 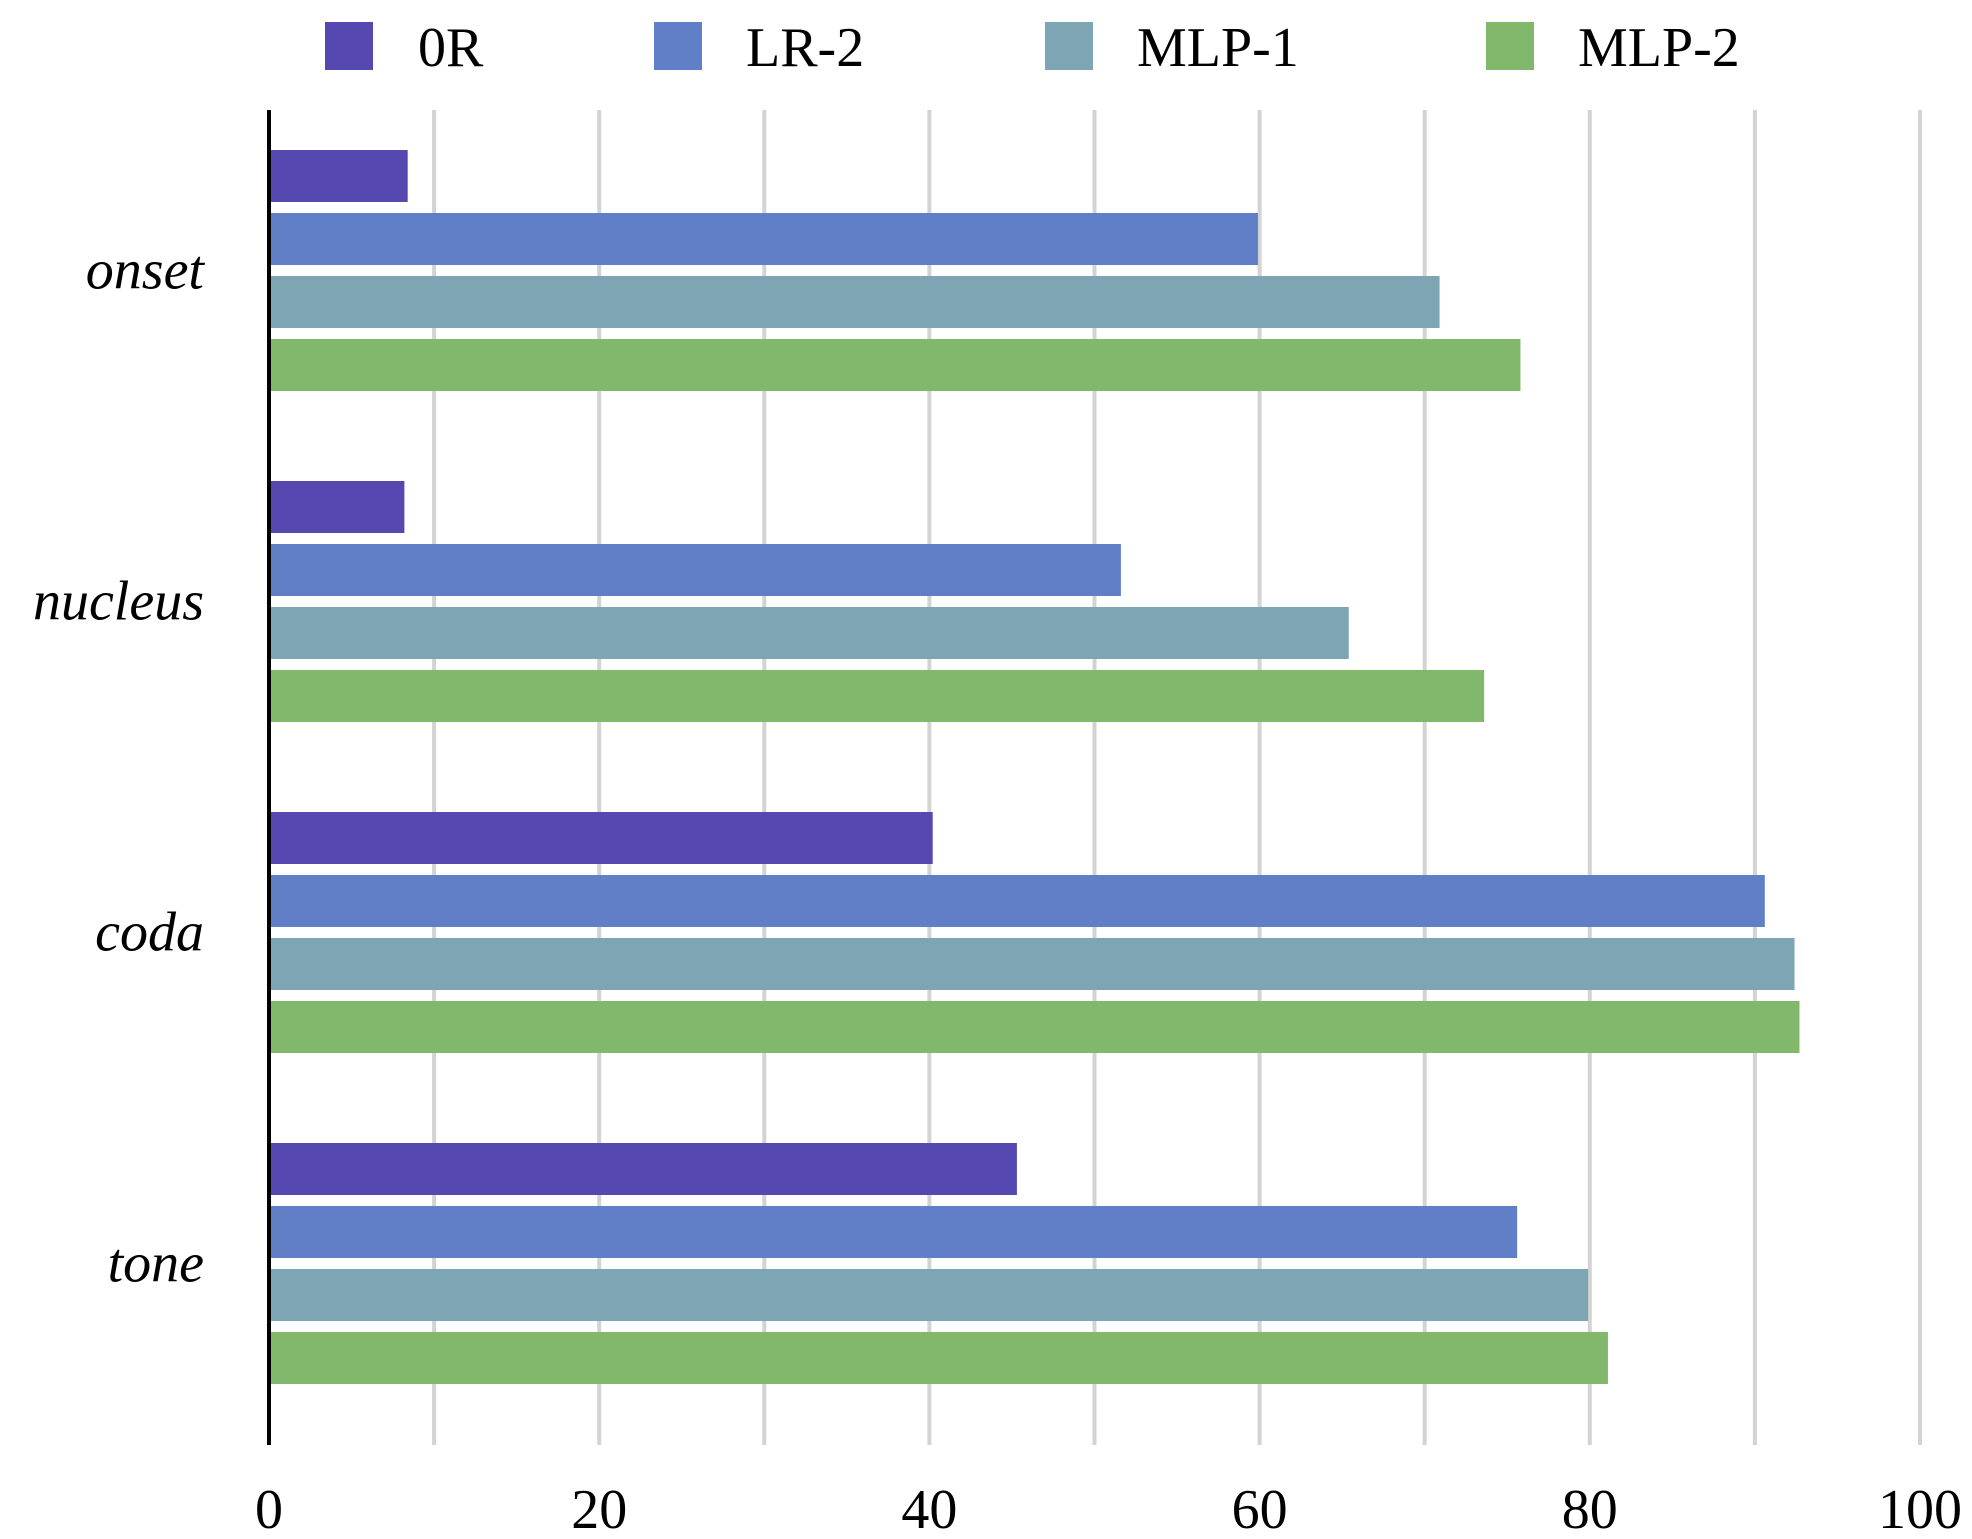 What do you see at coordinates (269, 1506) in the screenshot?
I see `x-tick-label-0: 0` at bounding box center [269, 1506].